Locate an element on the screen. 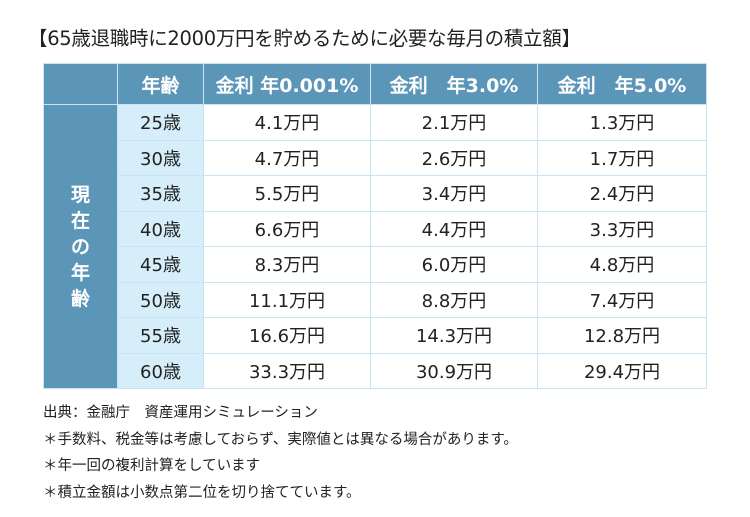 The image size is (750, 517). row-group-char: の is located at coordinates (80, 246).